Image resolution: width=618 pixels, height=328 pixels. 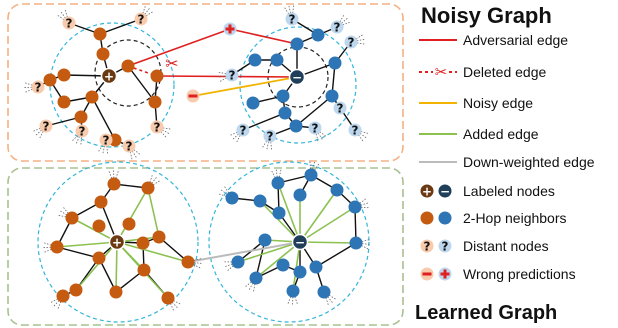 I want to click on legend-added-edge: Added edge, so click(x=477, y=134).